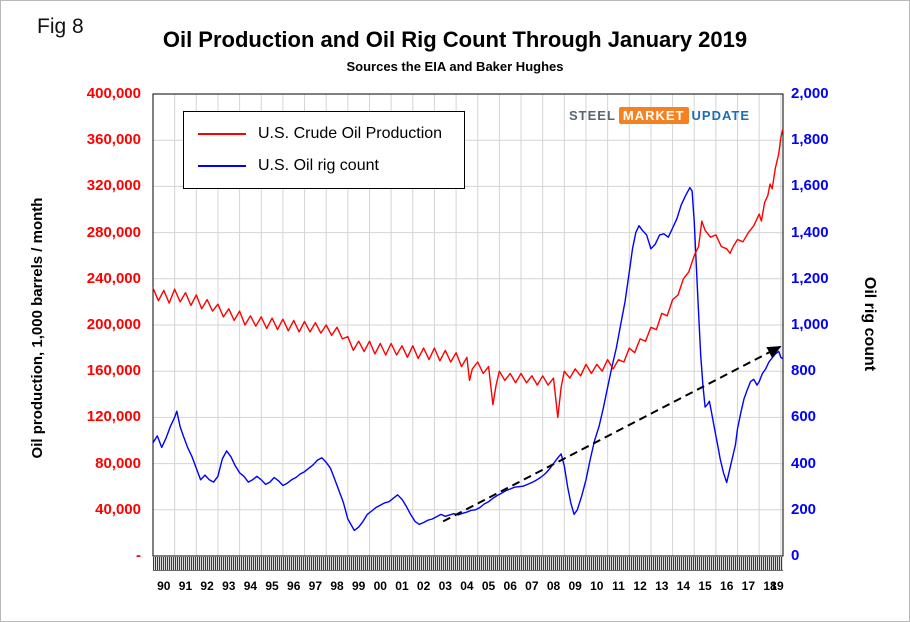 This screenshot has height=622, width=910. Describe the element at coordinates (222, 134) in the screenshot. I see `legend-line-swatch-production` at that location.